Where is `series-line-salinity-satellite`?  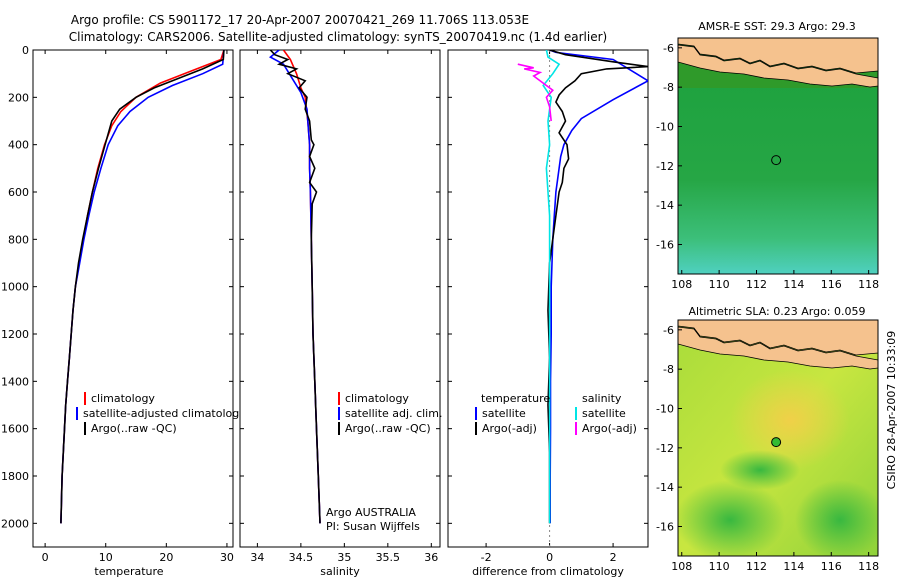 series-line-salinity-satellite is located at coordinates (551, 287).